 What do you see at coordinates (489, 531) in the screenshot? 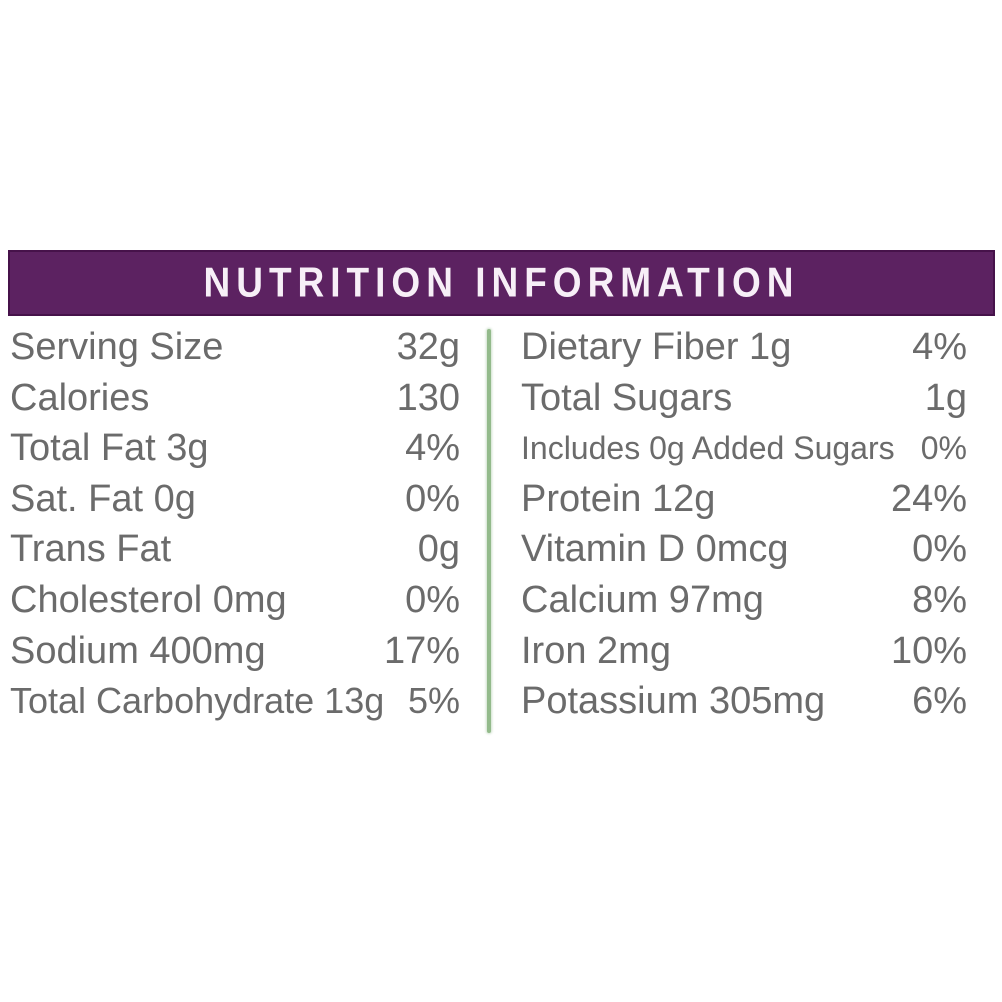
I see `column-divider-line` at bounding box center [489, 531].